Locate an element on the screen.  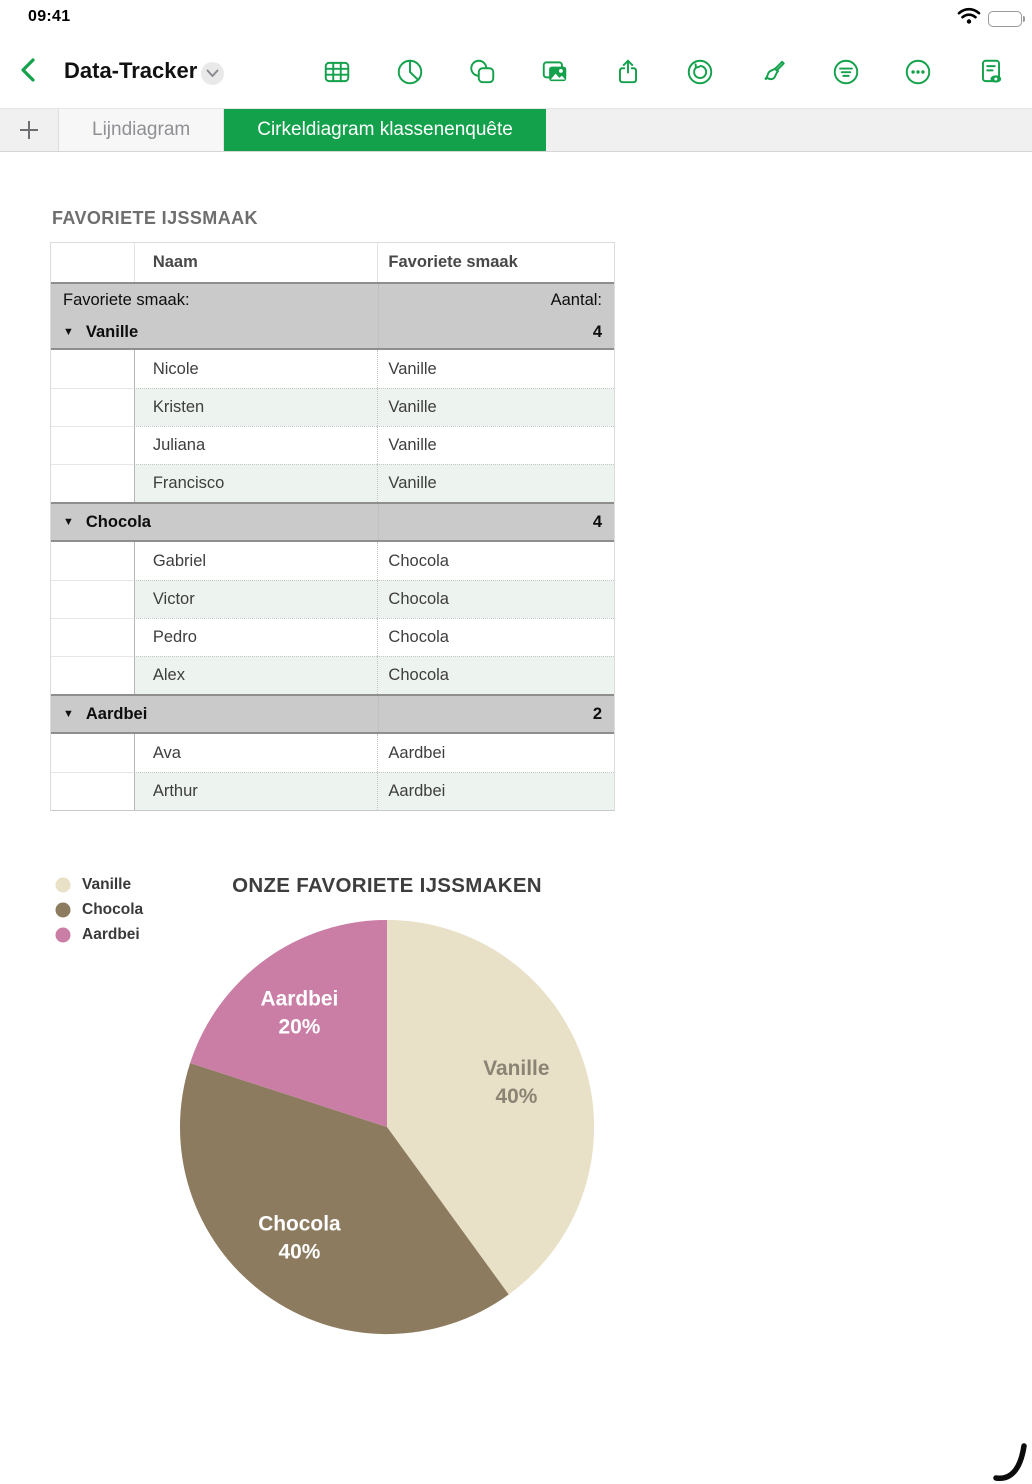
media-icon is located at coordinates (554, 71).